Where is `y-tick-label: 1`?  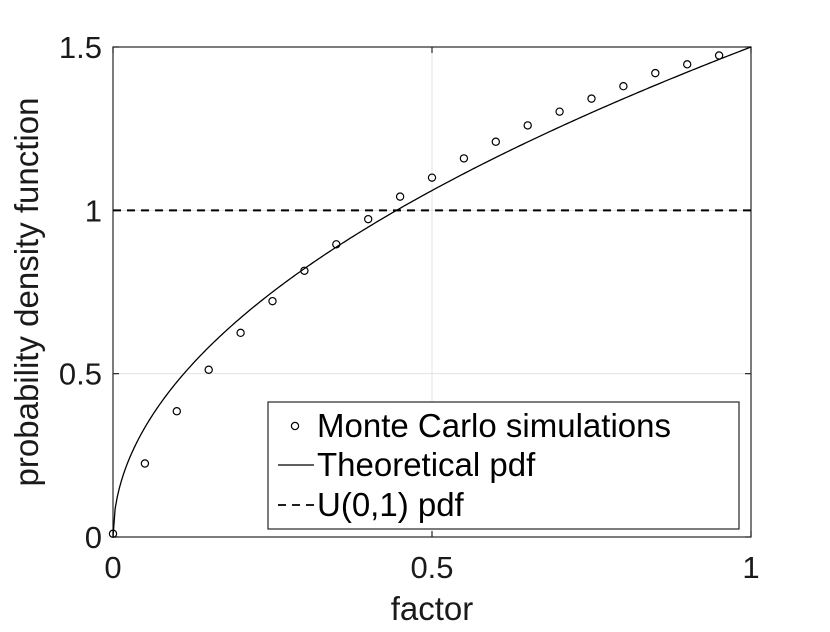 y-tick-label: 1 is located at coordinates (93, 210).